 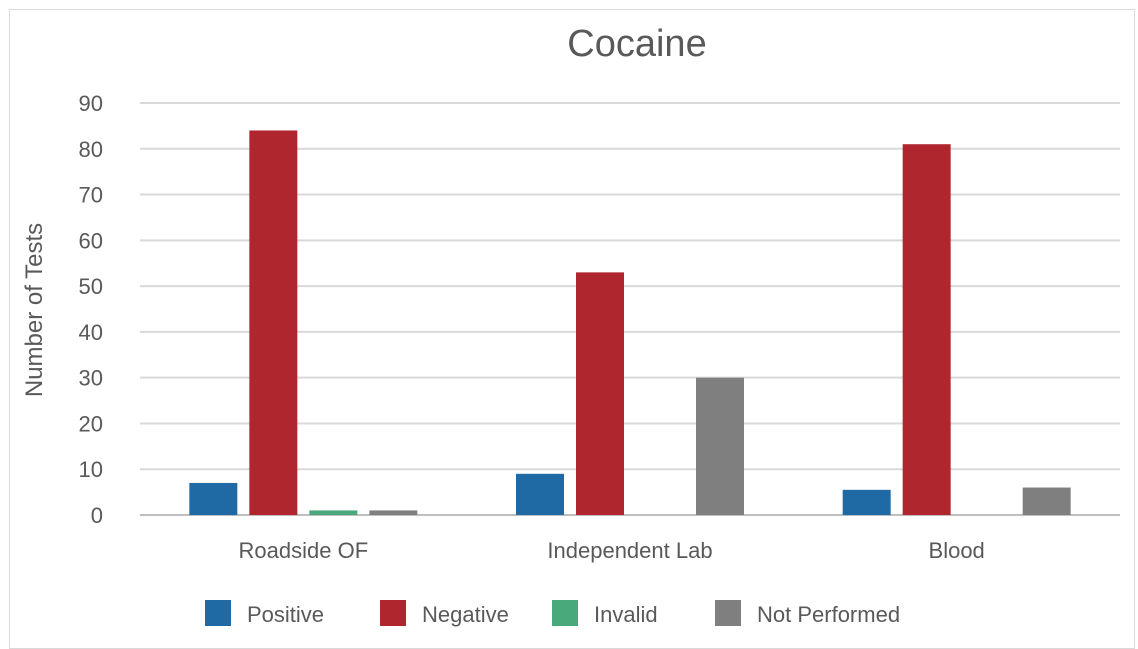 I want to click on x-tick-label: Independent Lab, so click(x=629, y=550).